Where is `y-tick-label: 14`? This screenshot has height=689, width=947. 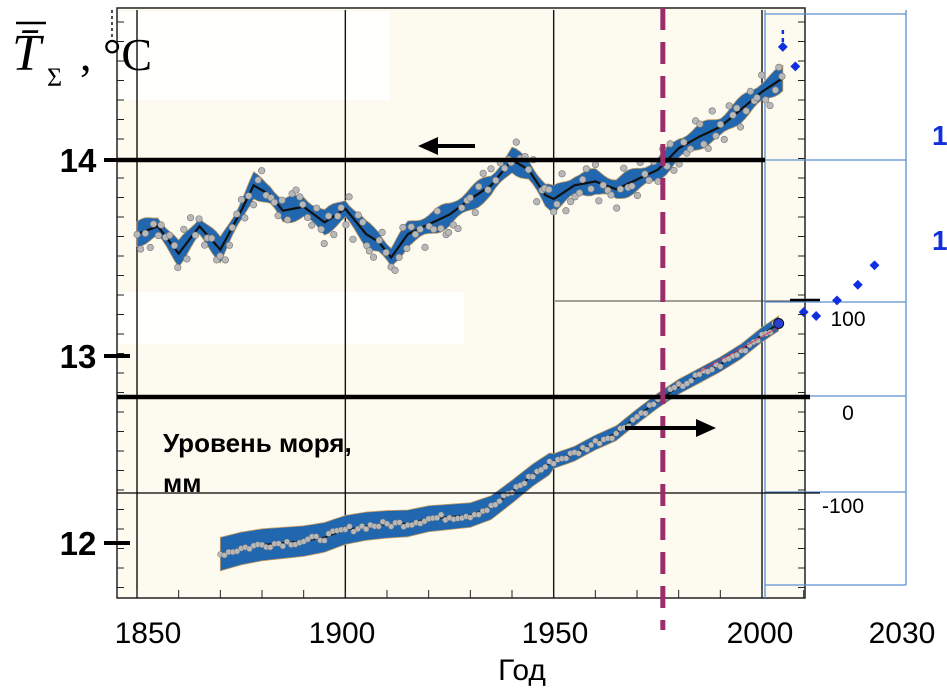
y-tick-label: 14 is located at coordinates (78, 160).